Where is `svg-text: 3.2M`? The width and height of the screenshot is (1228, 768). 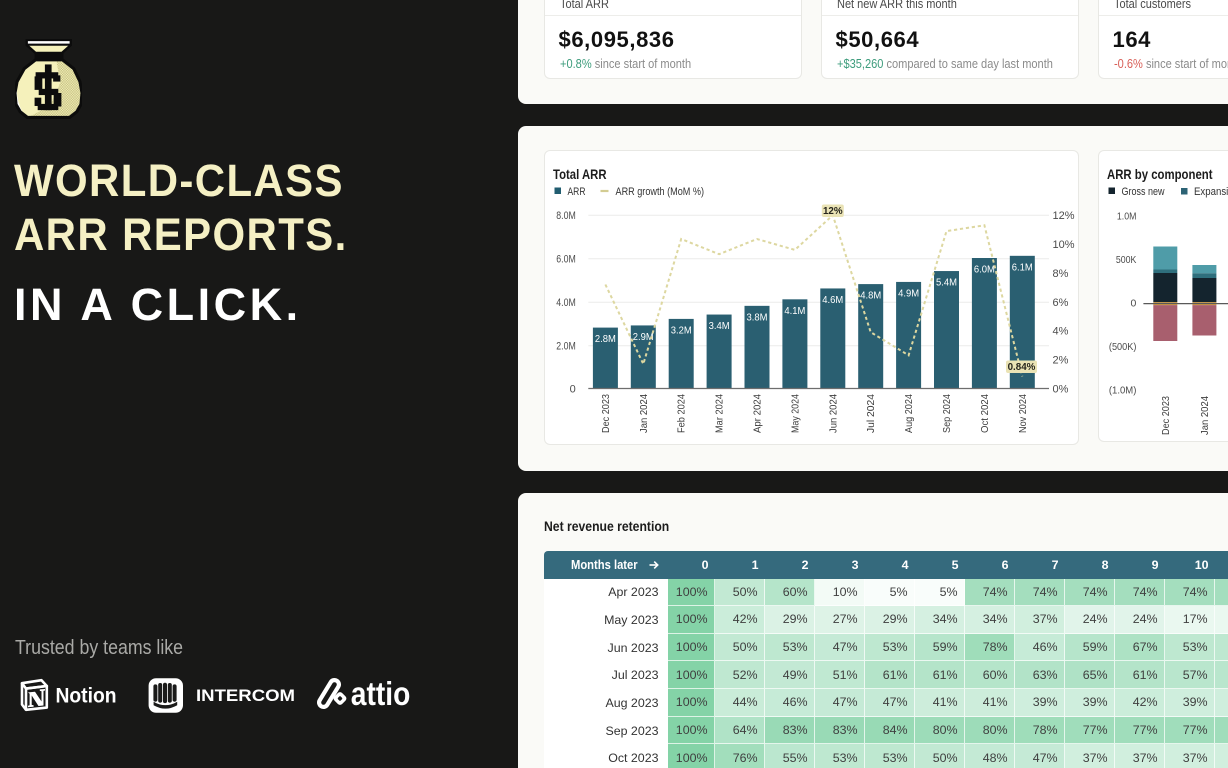 svg-text: 3.2M is located at coordinates (681, 330).